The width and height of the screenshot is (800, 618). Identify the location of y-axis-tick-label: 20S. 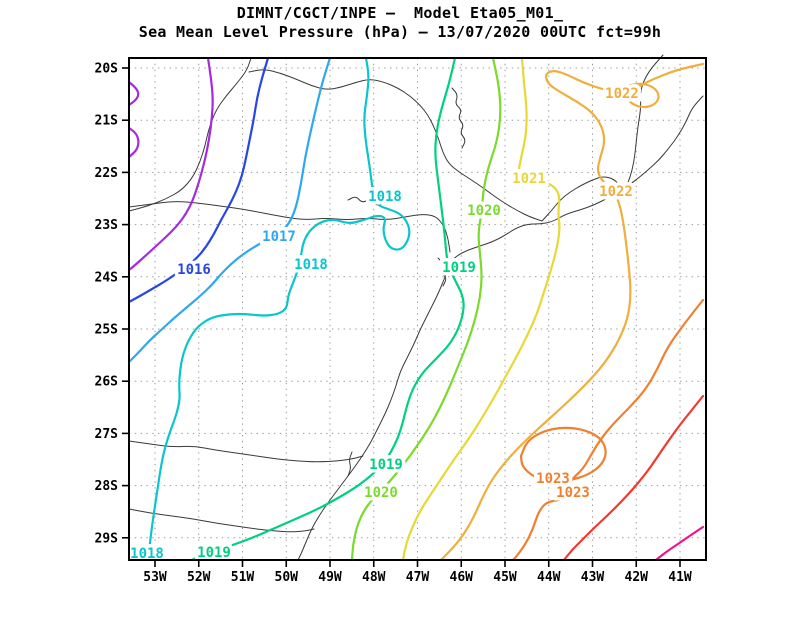
(107, 69).